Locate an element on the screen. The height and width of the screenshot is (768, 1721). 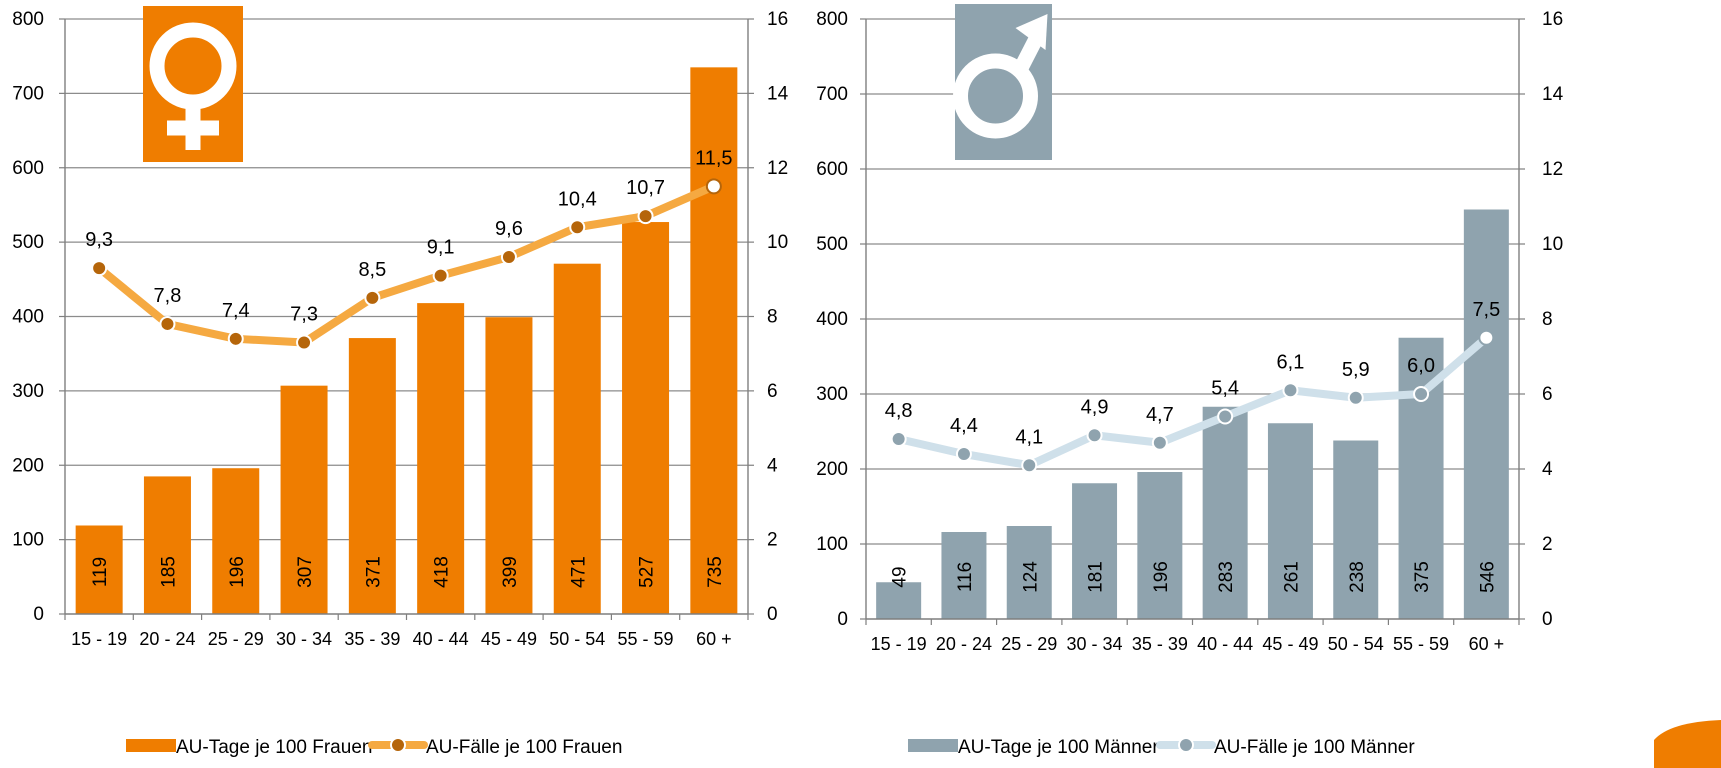
x-axis-category-label: 30 - 34 is located at coordinates (304, 639).